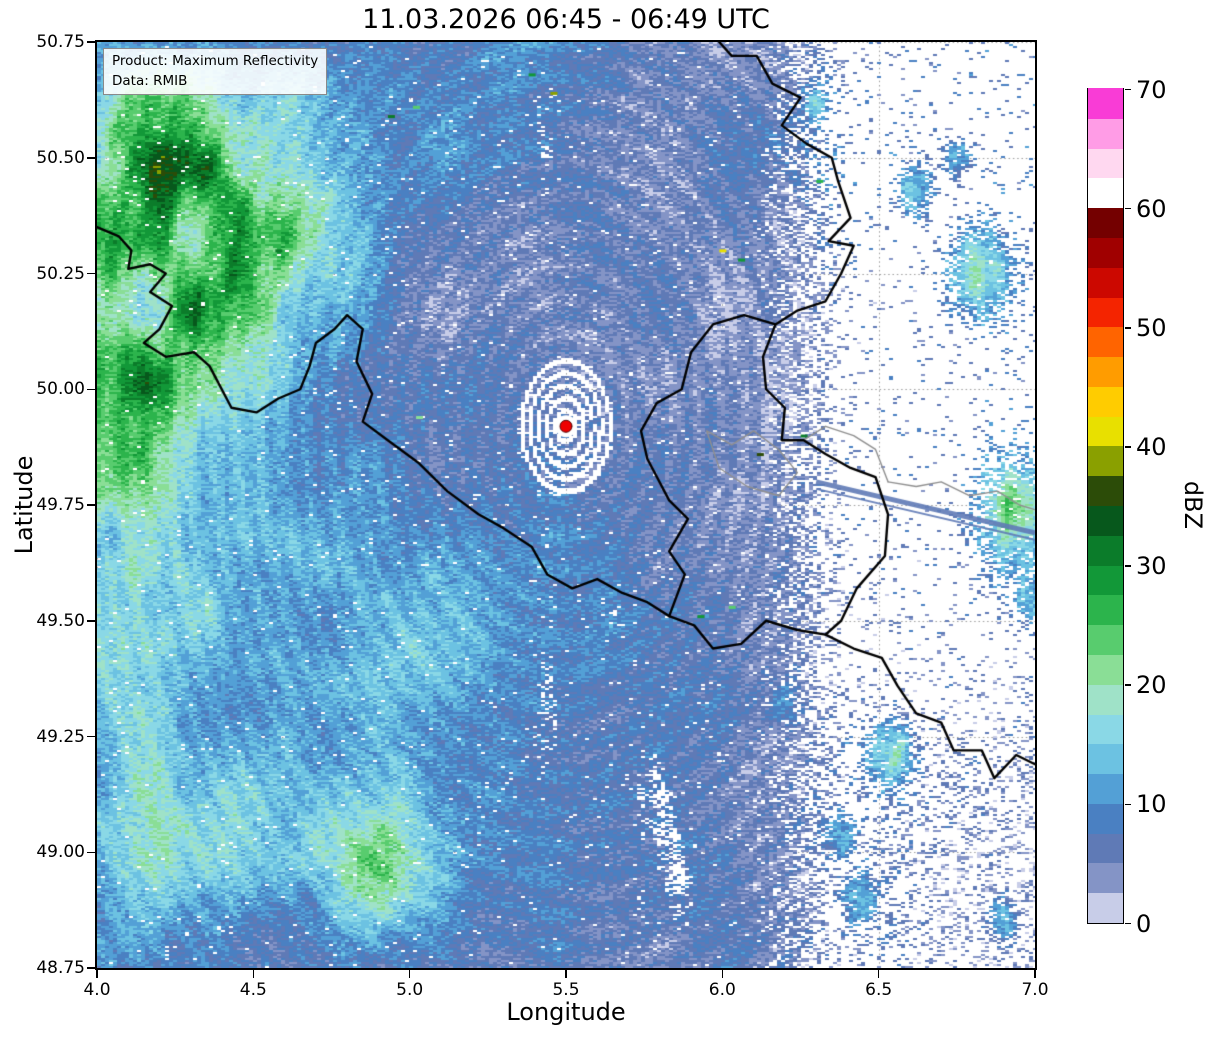 Image resolution: width=1219 pixels, height=1040 pixels. Describe the element at coordinates (60, 968) in the screenshot. I see `y-tick-label: 48.75` at that location.